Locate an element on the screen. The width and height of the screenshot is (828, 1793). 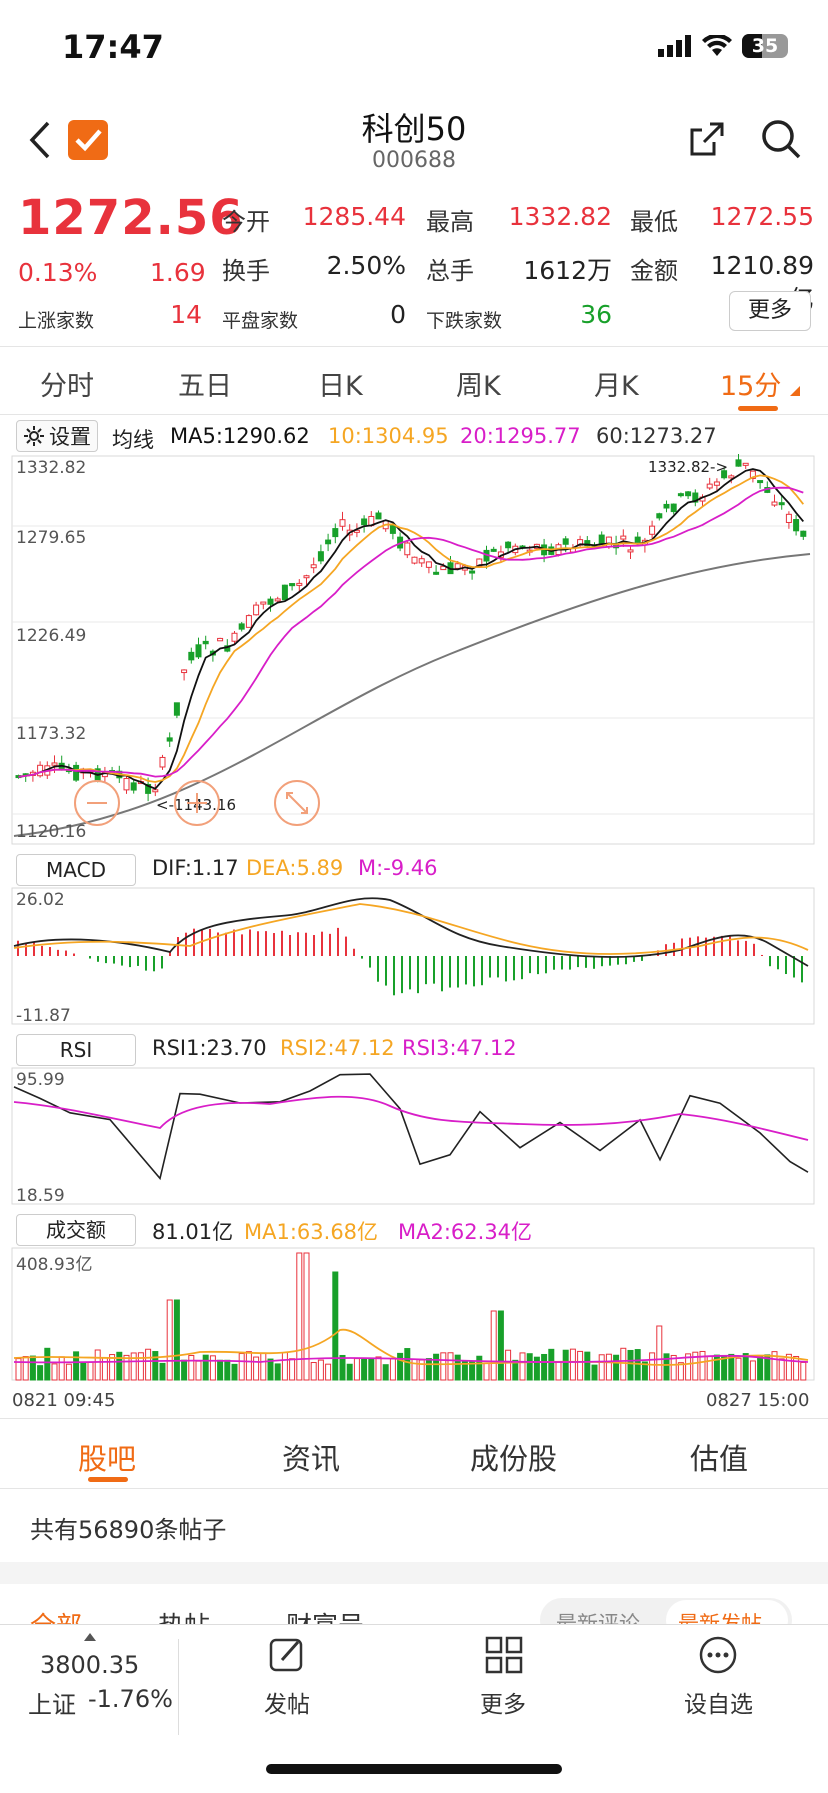
up-count-label: 上涨家数 is located at coordinates (56, 321).